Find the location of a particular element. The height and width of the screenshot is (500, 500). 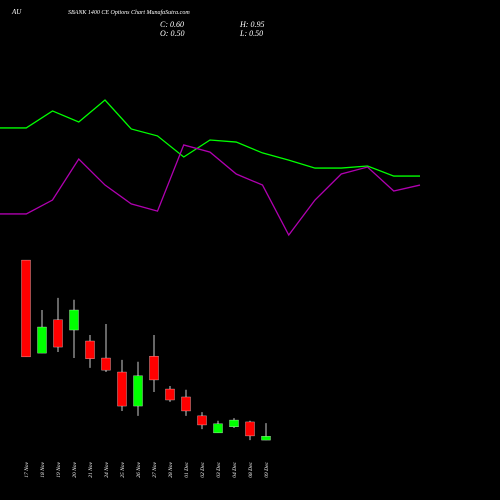

x-tick-label: 24 Nov is located at coordinates (106, 469).